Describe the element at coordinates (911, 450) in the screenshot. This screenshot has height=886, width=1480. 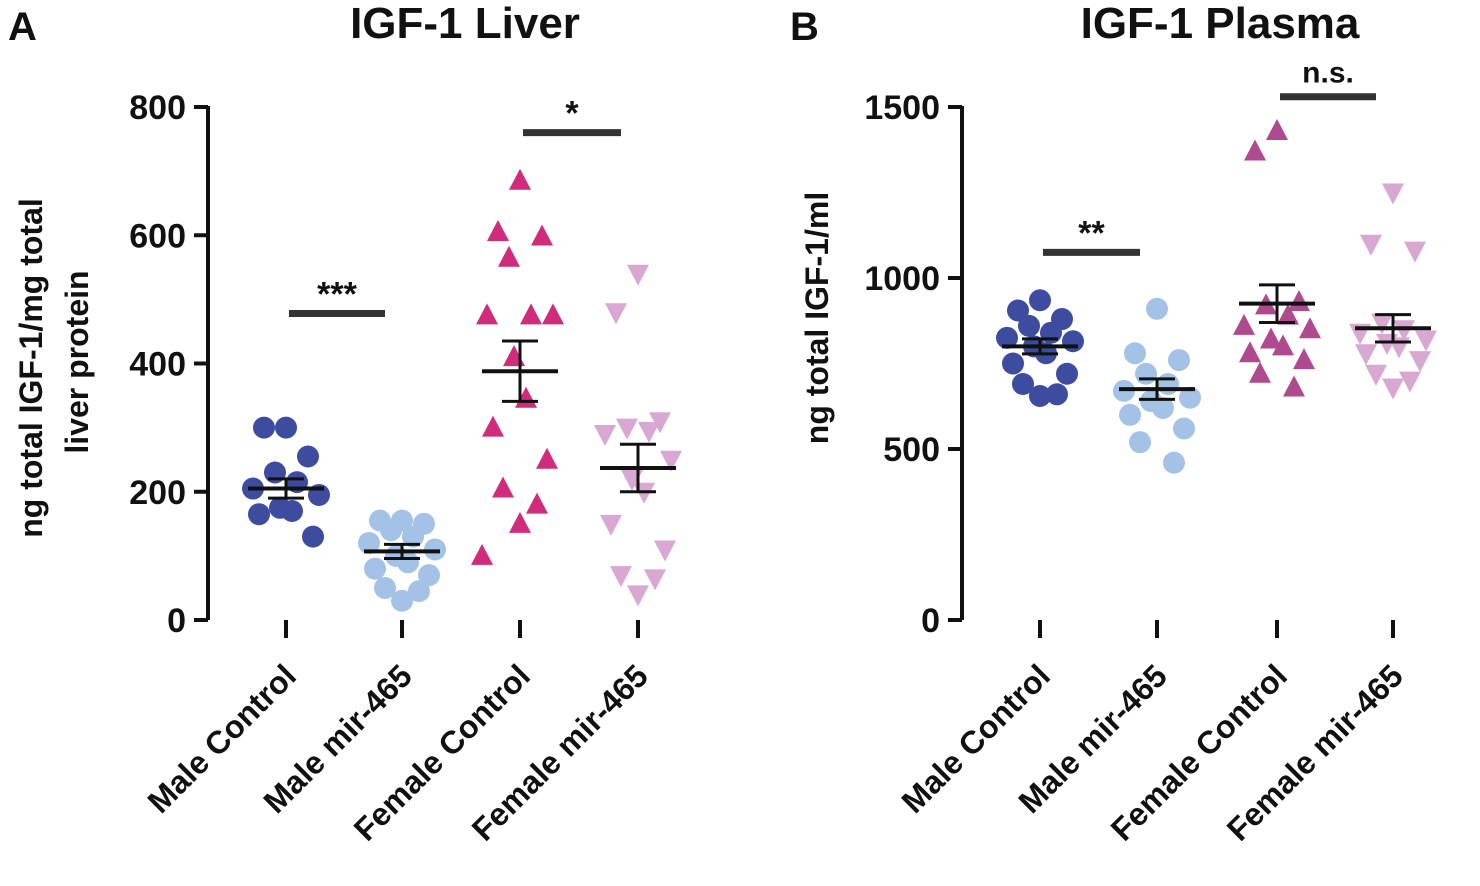
I see `y-tick-label: 500` at that location.